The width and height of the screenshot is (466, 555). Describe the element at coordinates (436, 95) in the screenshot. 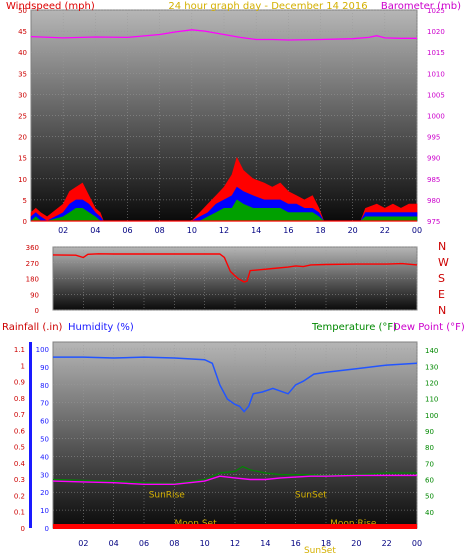

I see `barometer-y-tick: 1005` at that location.